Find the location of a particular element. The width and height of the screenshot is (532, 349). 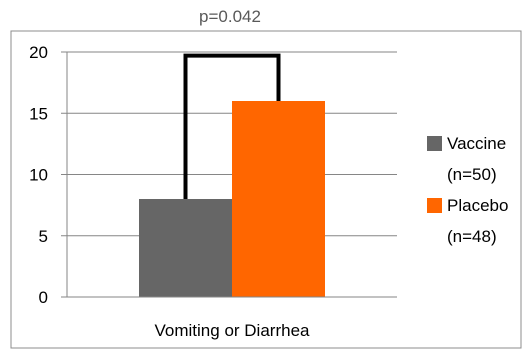

legend-swatch-placebo is located at coordinates (434, 205).